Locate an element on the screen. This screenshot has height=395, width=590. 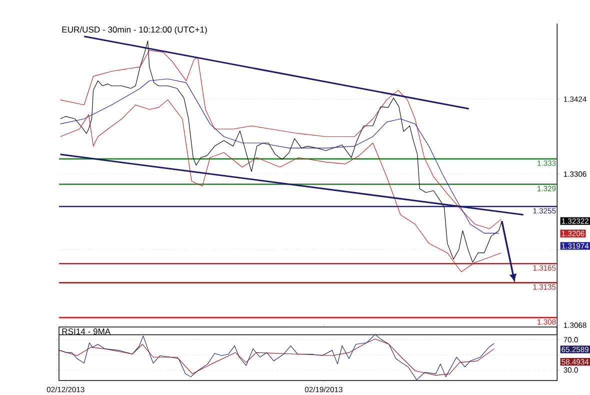
chart-title: EUR/USD - 30min - 10:12:00 (UTC+1) is located at coordinates (134, 30).